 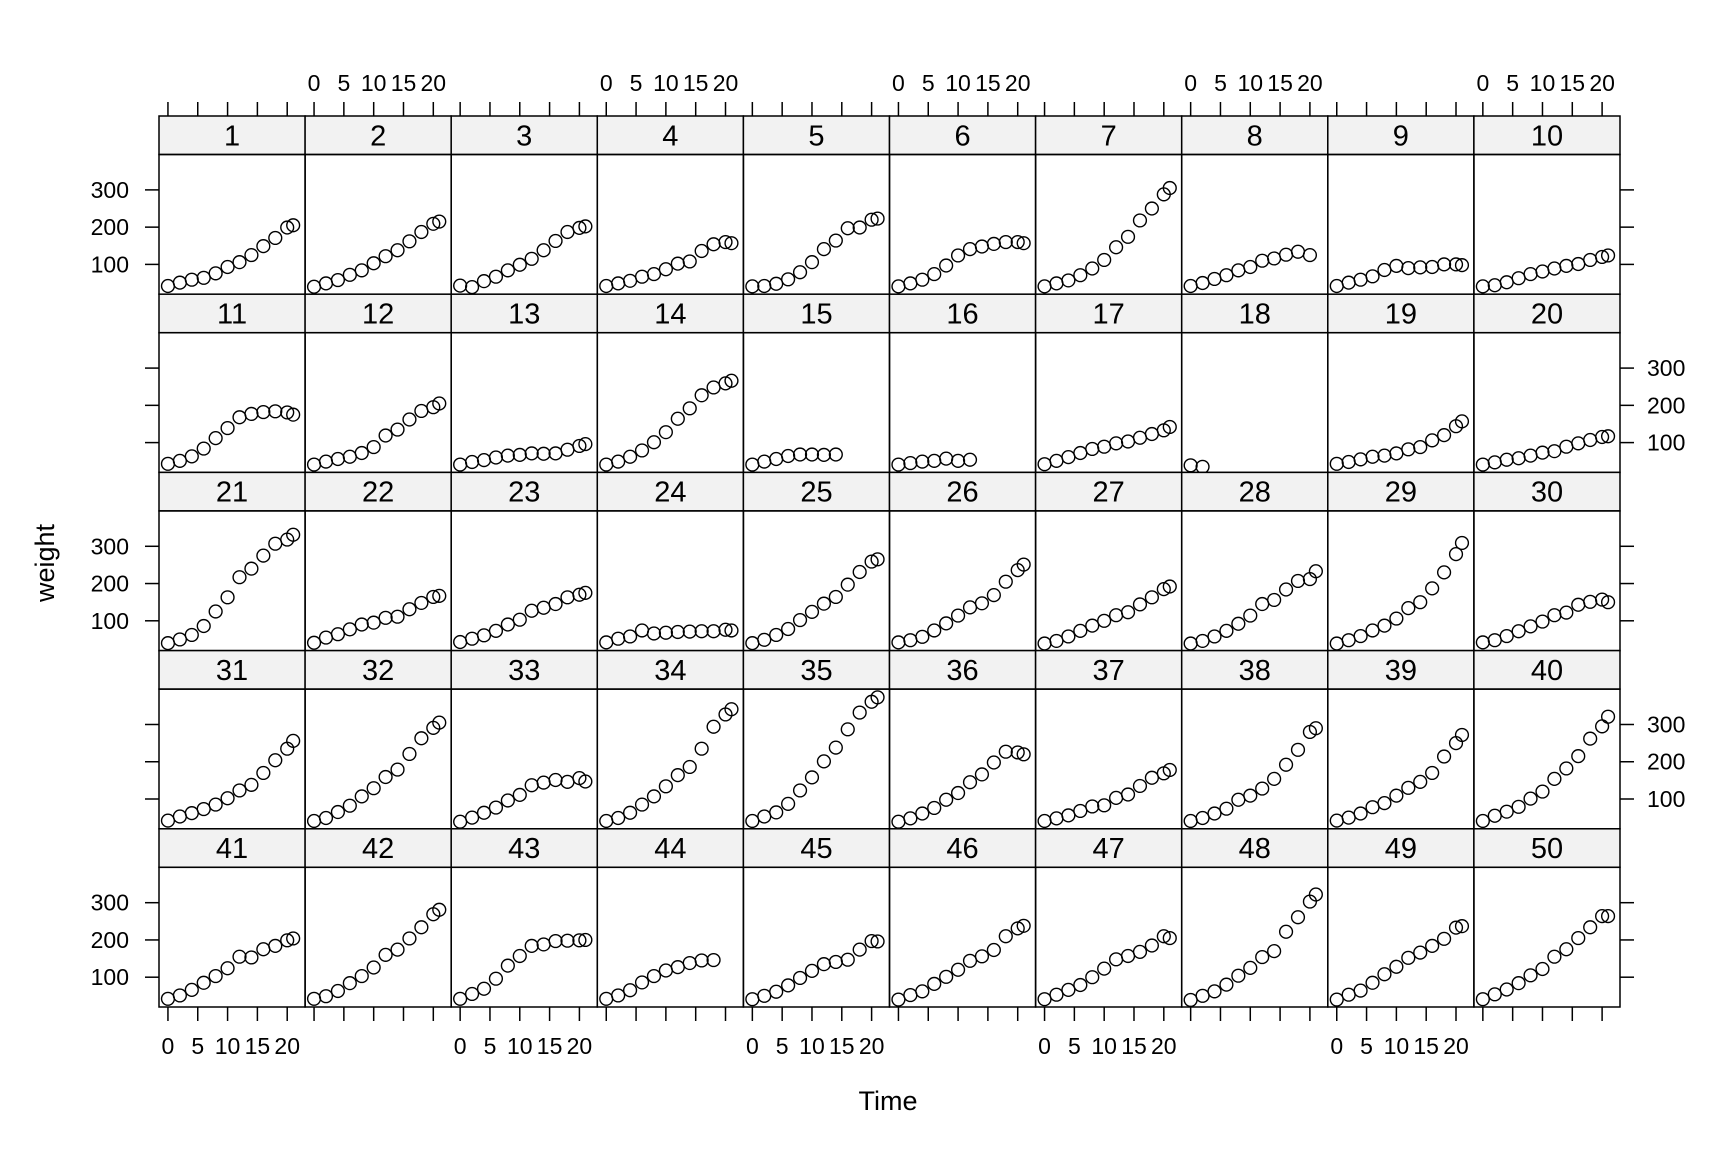 What do you see at coordinates (1108, 383) in the screenshot?
I see `panel-17: 17` at bounding box center [1108, 383].